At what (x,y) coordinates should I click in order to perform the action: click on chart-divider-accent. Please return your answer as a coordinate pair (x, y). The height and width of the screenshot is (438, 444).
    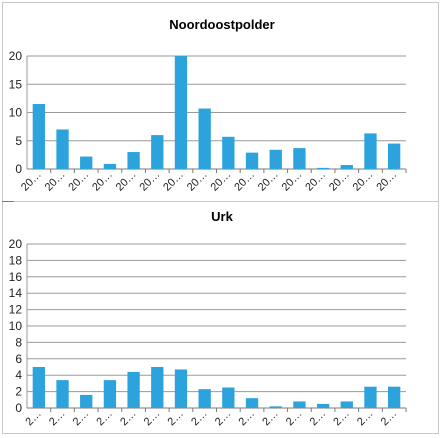
    Looking at the image, I should click on (8, 201).